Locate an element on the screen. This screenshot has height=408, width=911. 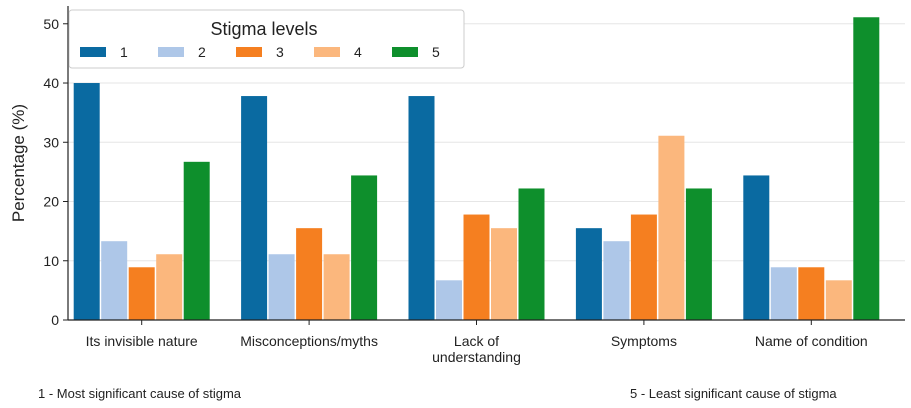
y-tick-label: 30 is located at coordinates (51, 142).